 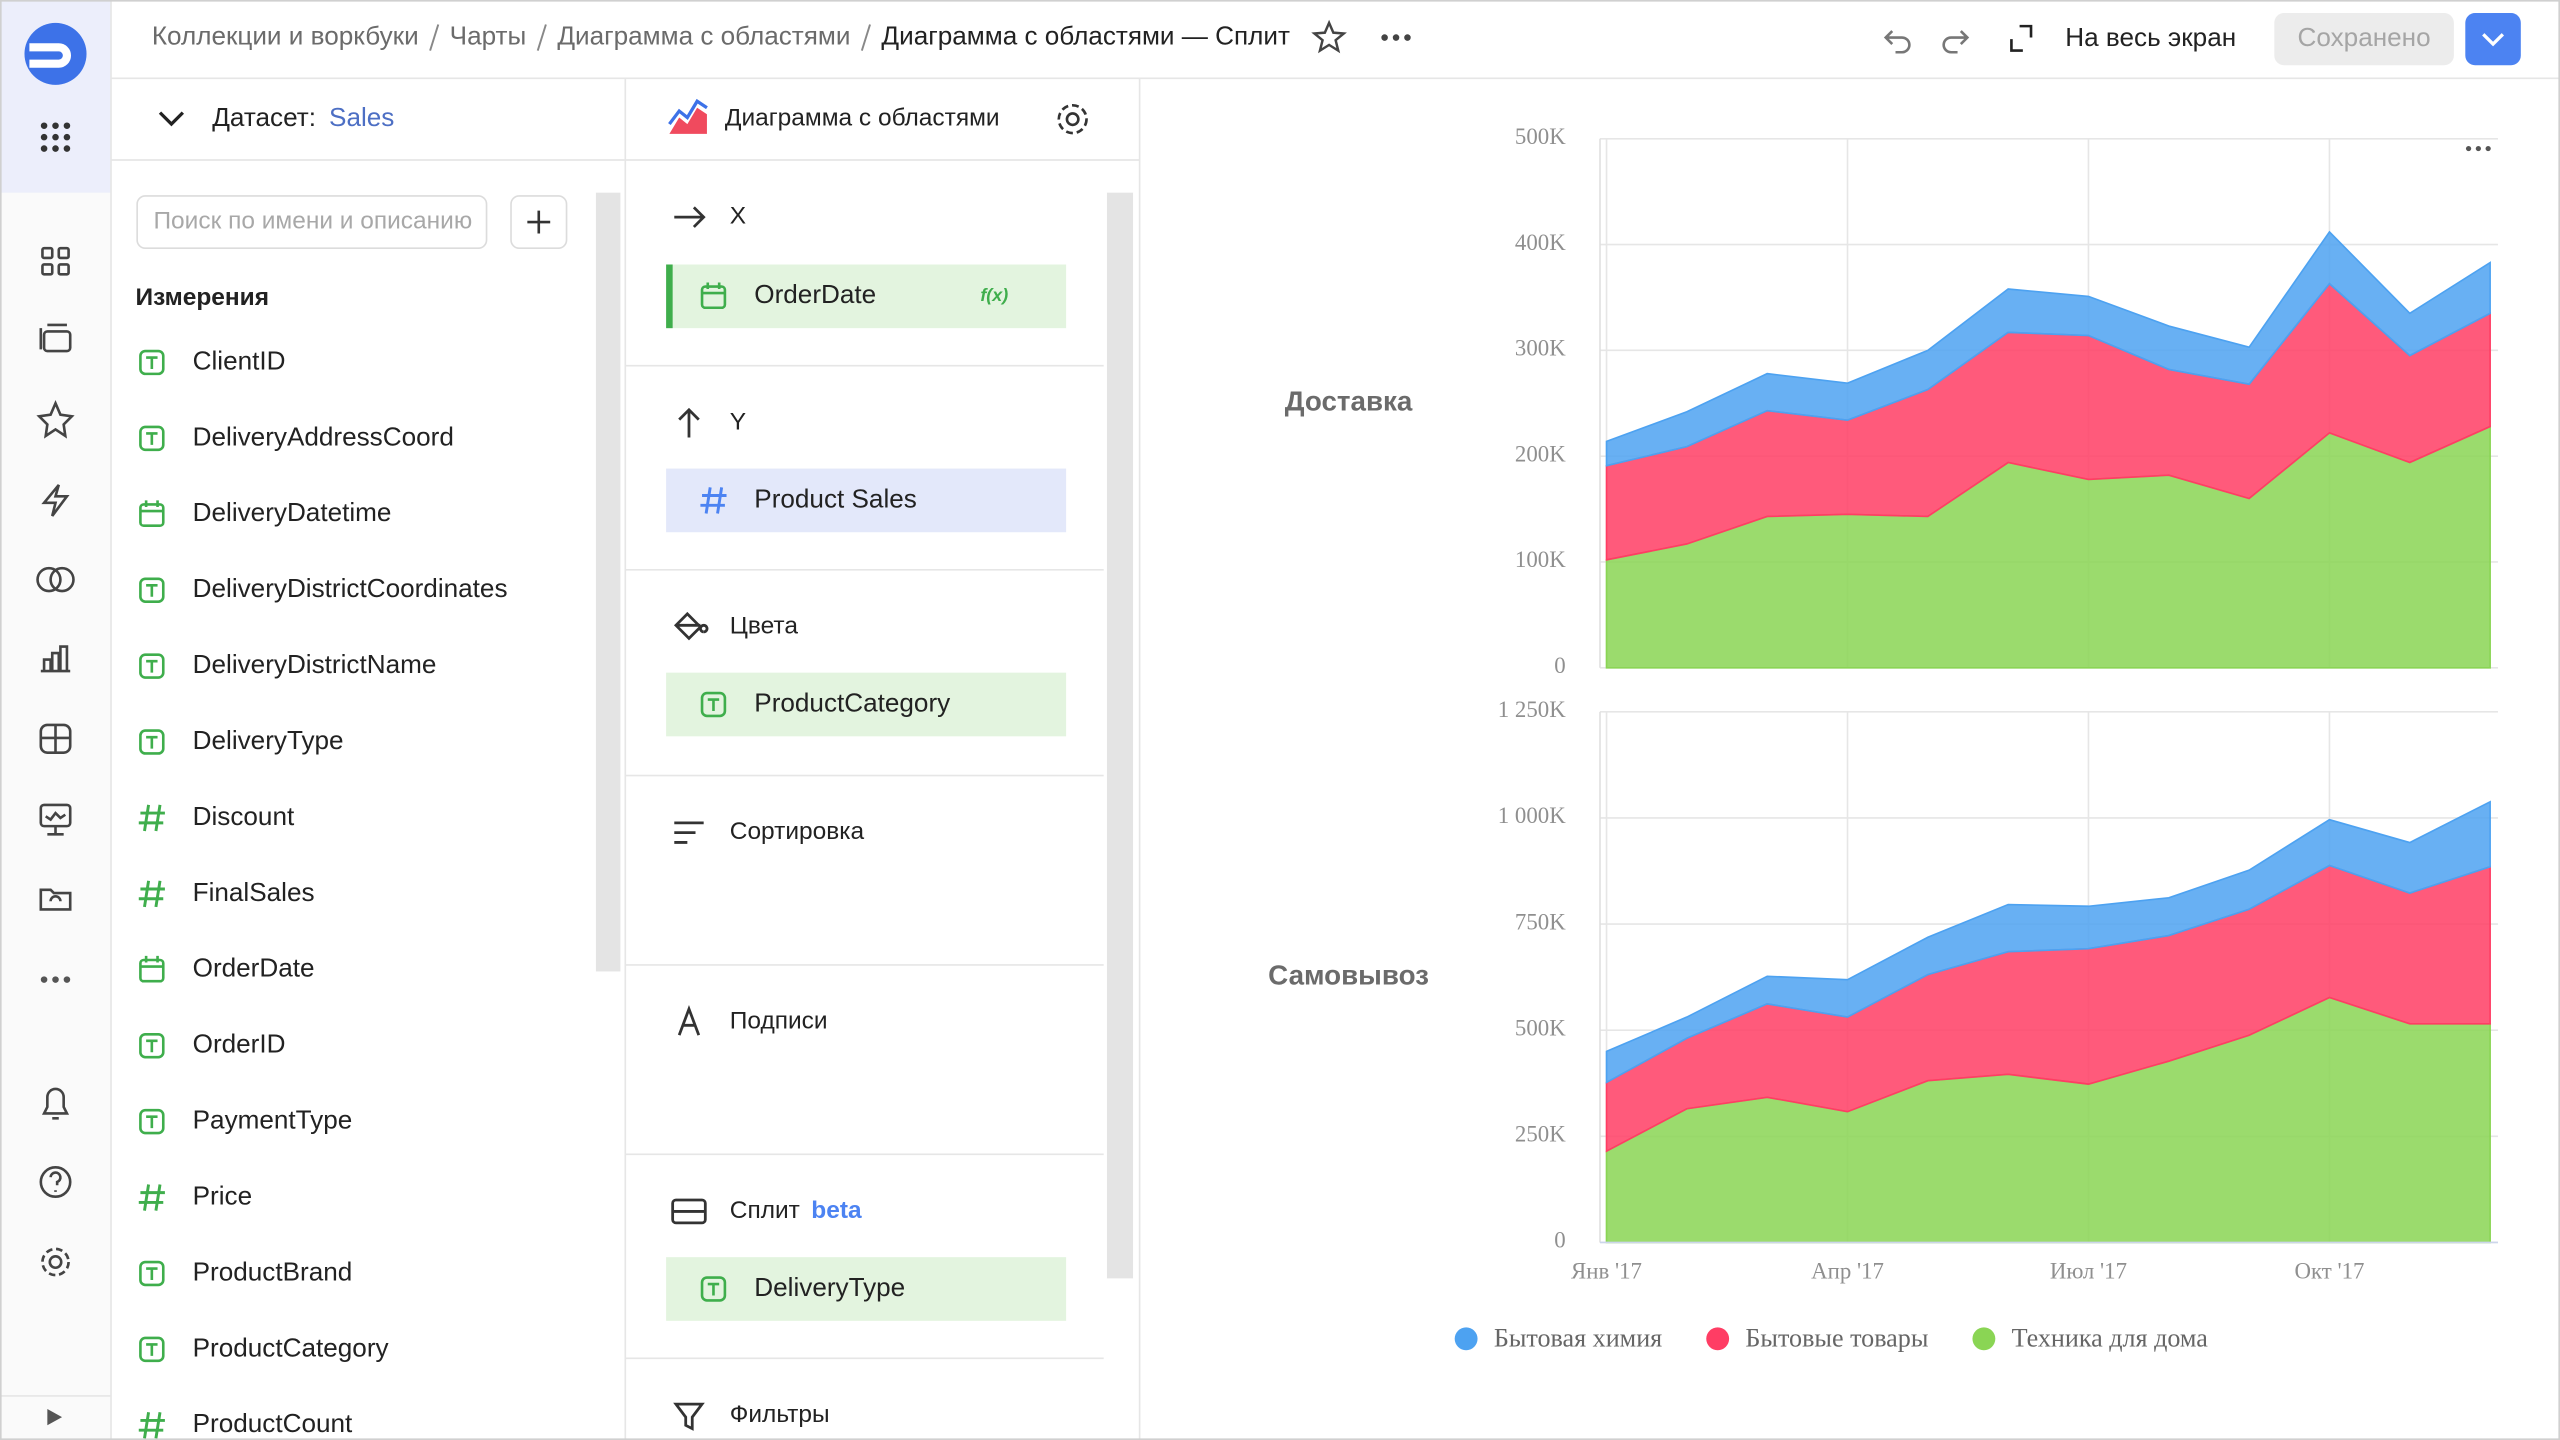 What do you see at coordinates (1559, 1240) in the screenshot?
I see `y-tick-label: 0` at bounding box center [1559, 1240].